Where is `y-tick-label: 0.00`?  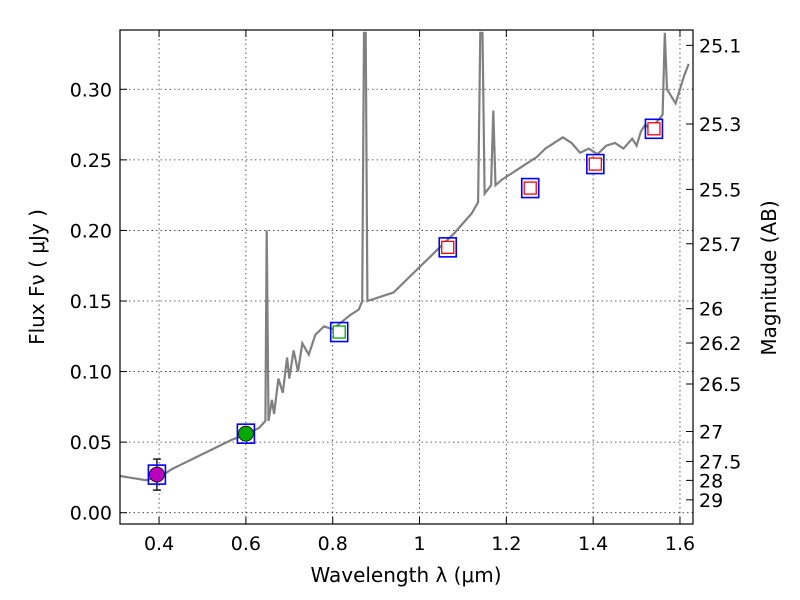 y-tick-label: 0.00 is located at coordinates (91, 514).